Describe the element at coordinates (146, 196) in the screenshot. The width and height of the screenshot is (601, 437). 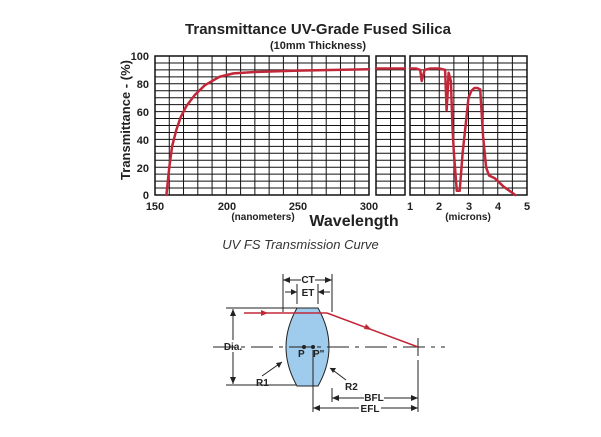
I see `y-tick-label: 0` at that location.